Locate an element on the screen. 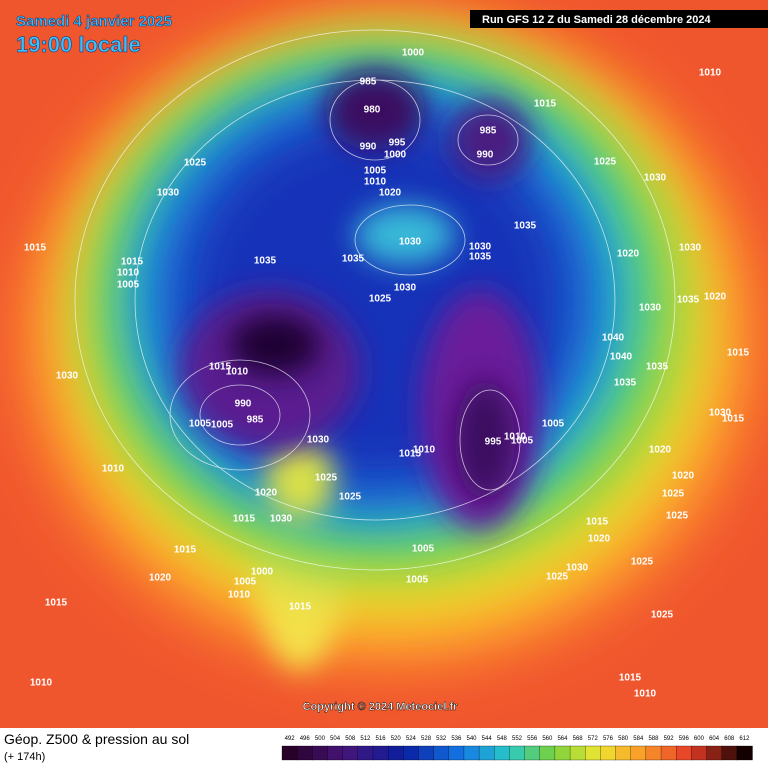 This screenshot has width=768, height=768. scale-label: 576 is located at coordinates (608, 739).